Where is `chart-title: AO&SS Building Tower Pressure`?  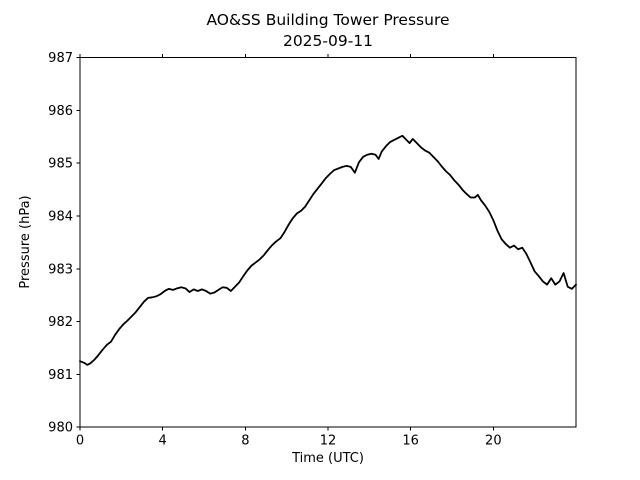
chart-title: AO&SS Building Tower Pressure is located at coordinates (327, 20).